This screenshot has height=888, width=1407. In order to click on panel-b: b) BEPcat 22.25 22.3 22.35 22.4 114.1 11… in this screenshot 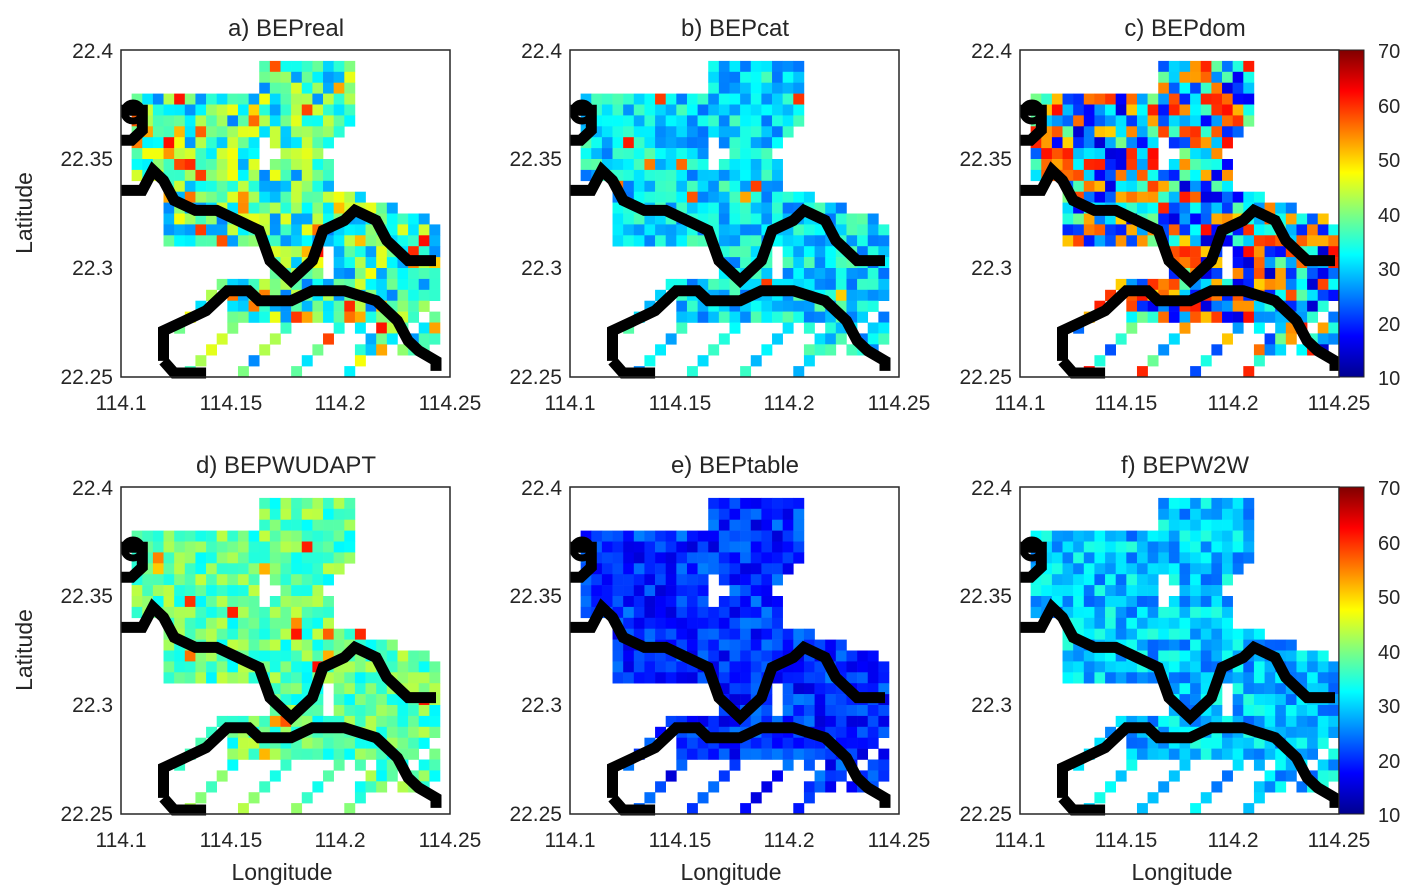, I will do `click(719, 215)`.